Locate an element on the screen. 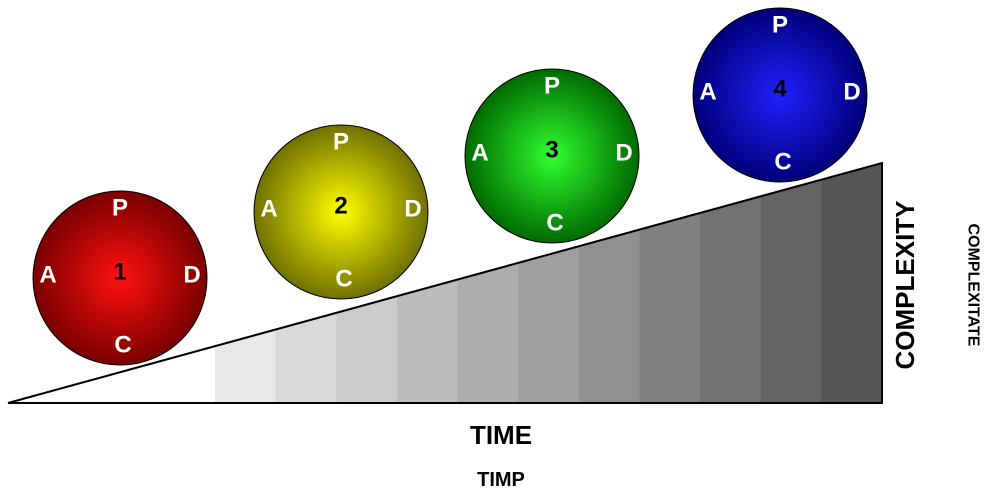 Image resolution: width=991 pixels, height=504 pixels. pdca-circle: 4 P A D C is located at coordinates (780, 95).